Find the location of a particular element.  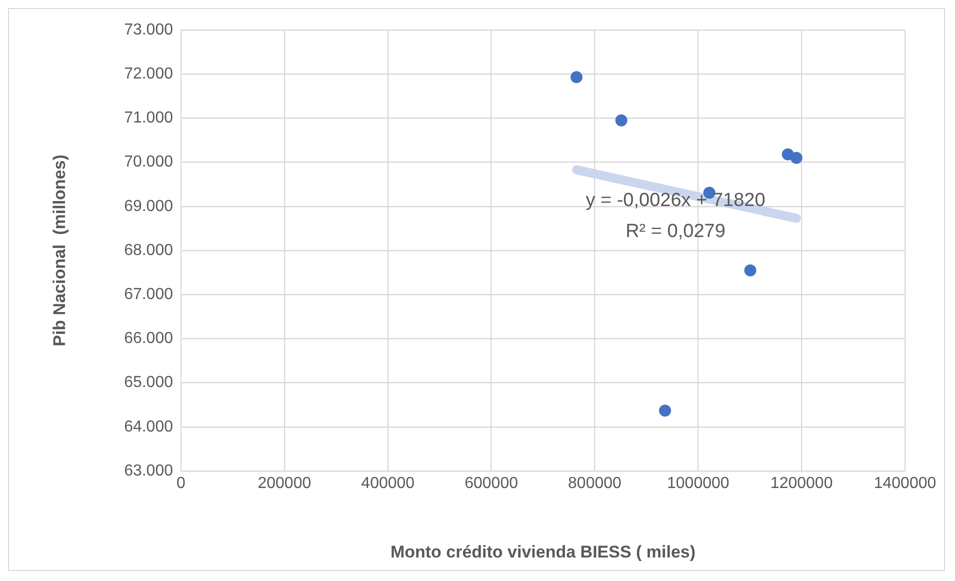

y-tick-label: 64.000 is located at coordinates (149, 427).